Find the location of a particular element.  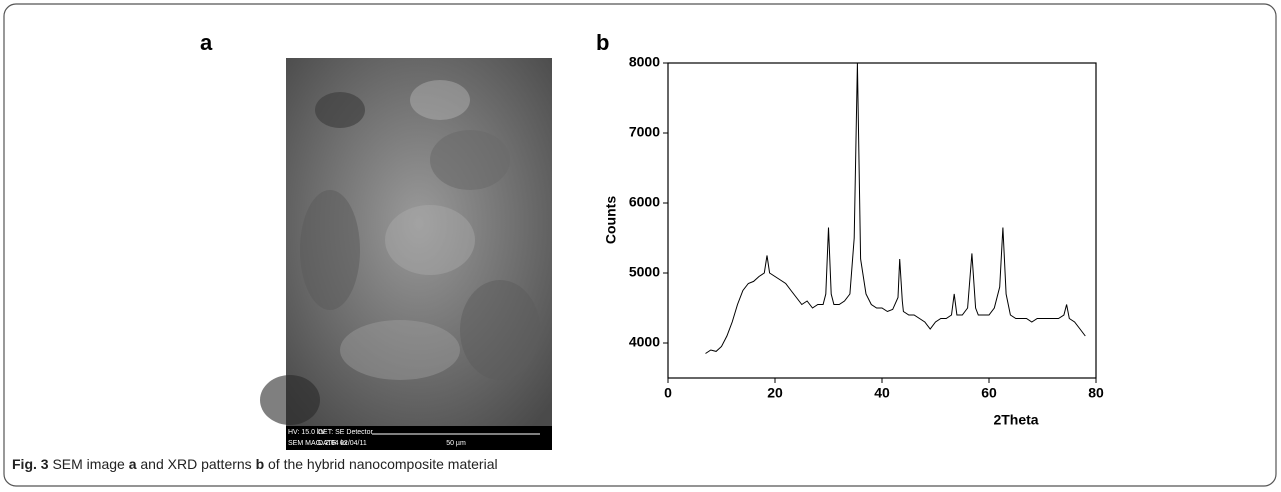

x-axis-label: 2Theta is located at coordinates (1015, 420).